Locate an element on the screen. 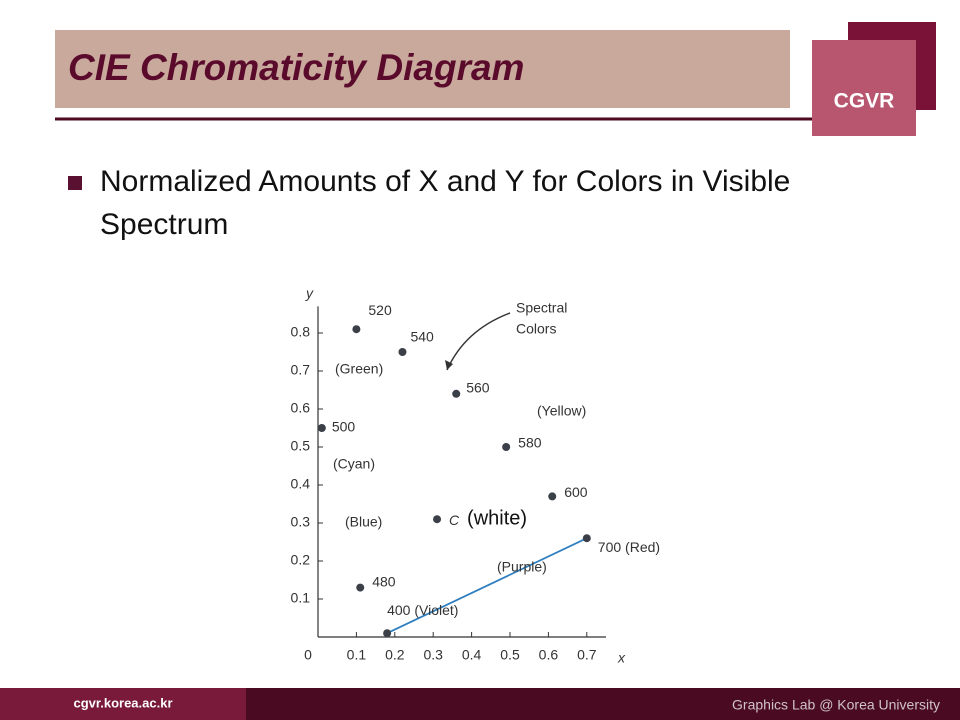 Image resolution: width=960 pixels, height=720 pixels. x-tick-label: 0.2 is located at coordinates (395, 655).